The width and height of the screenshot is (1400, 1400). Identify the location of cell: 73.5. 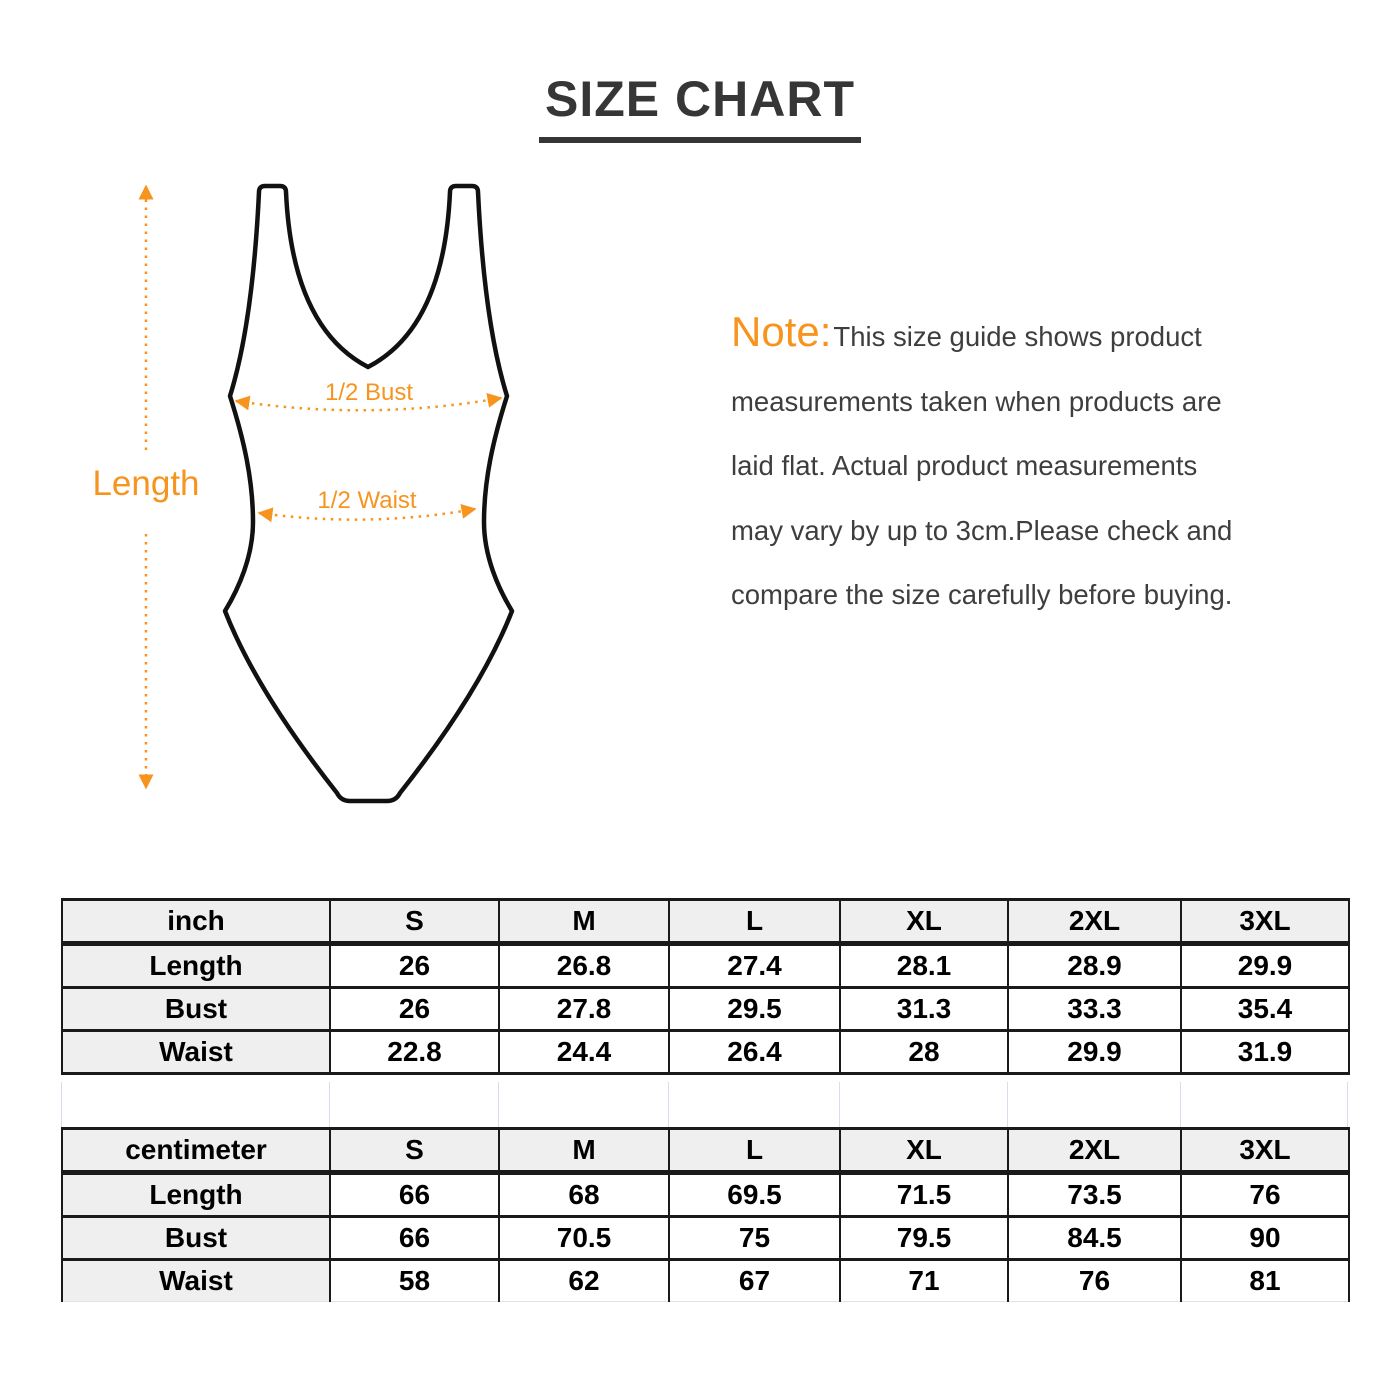
(1094, 1194).